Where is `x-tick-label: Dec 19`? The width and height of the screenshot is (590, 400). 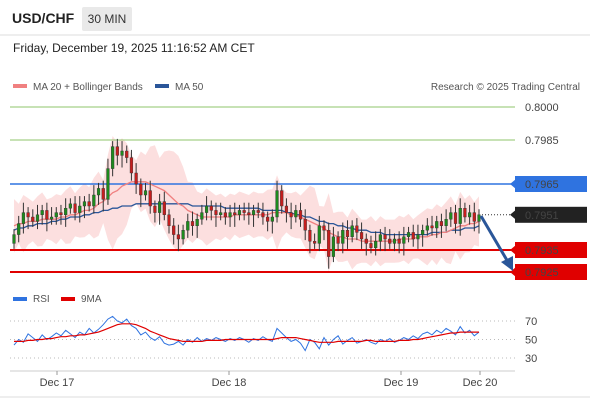 x-tick-label: Dec 19 is located at coordinates (401, 383).